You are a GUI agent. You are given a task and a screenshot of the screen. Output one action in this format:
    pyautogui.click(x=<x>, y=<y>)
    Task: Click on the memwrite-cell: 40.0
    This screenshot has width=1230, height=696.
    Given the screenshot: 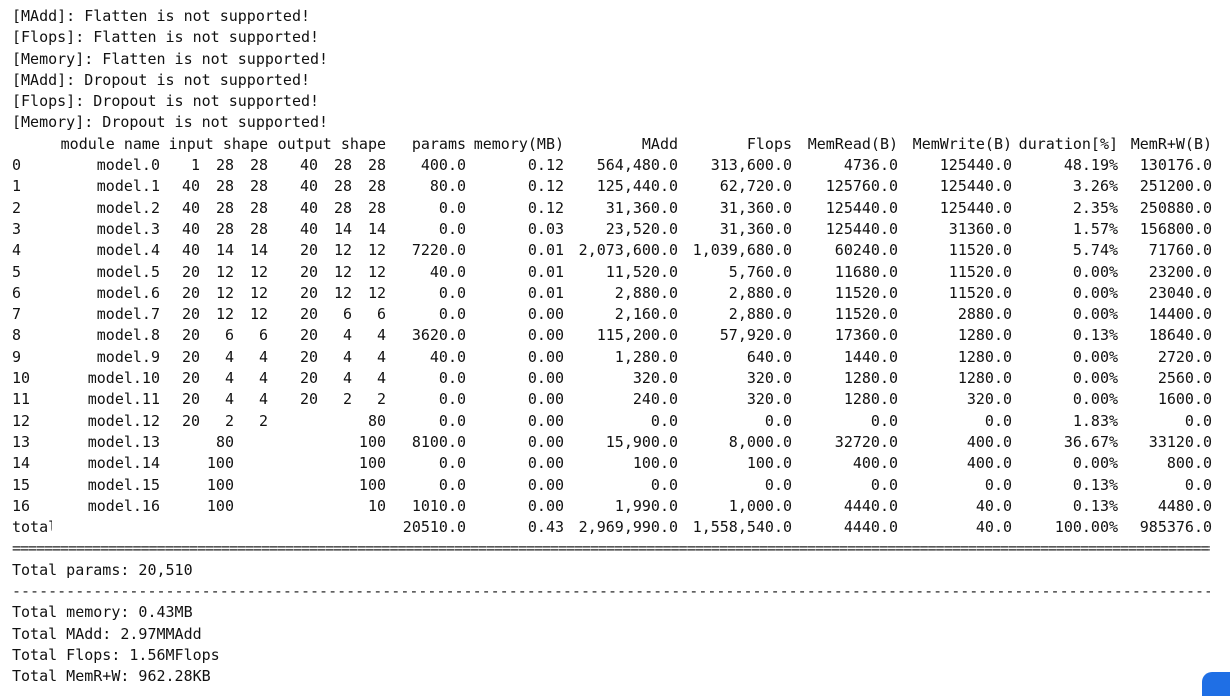 What is the action you would take?
    pyautogui.click(x=994, y=527)
    